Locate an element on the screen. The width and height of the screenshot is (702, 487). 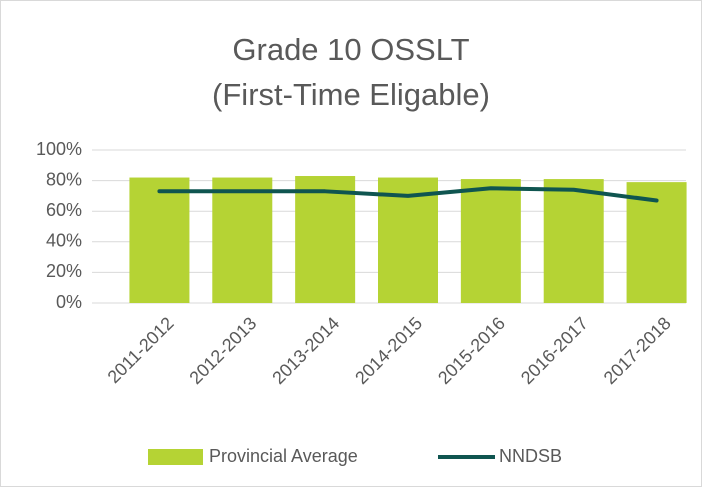
y-tick-label: 80% is located at coordinates (64, 179).